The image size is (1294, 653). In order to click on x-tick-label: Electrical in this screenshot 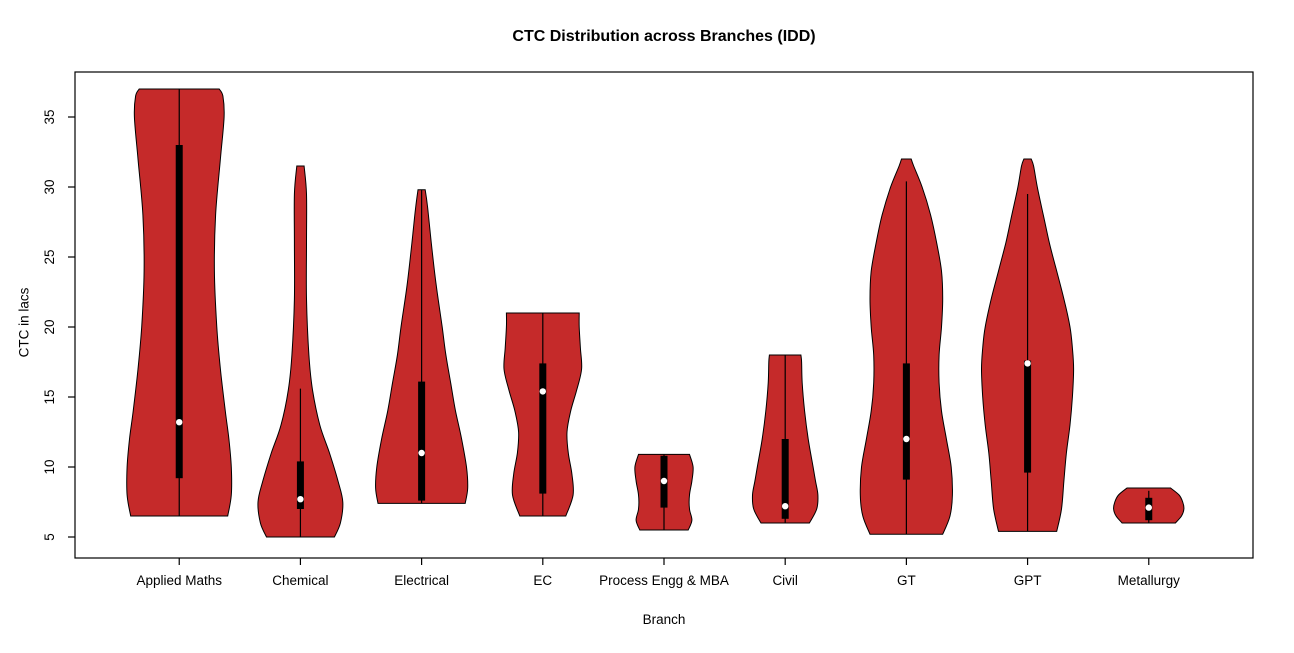, I will do `click(421, 580)`.